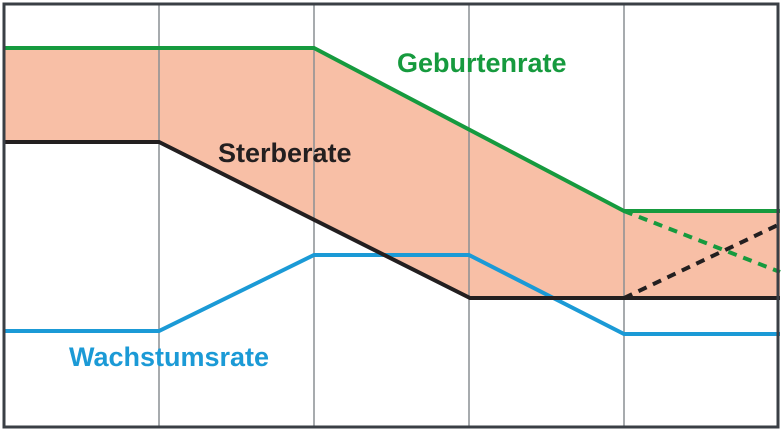 The height and width of the screenshot is (431, 782). Describe the element at coordinates (169, 357) in the screenshot. I see `growth-rate-label: Wachstumsrate` at that location.